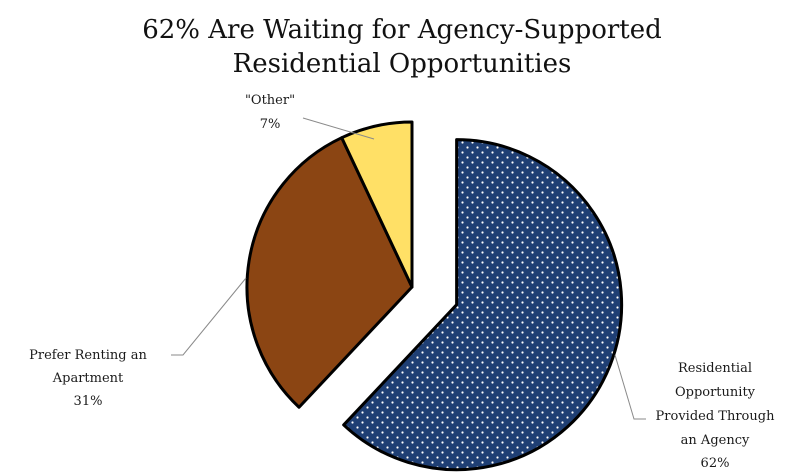 Image resolution: width=804 pixels, height=474 pixels. I want to click on chart-title-line-2: Residential Opportunities, so click(402, 64).